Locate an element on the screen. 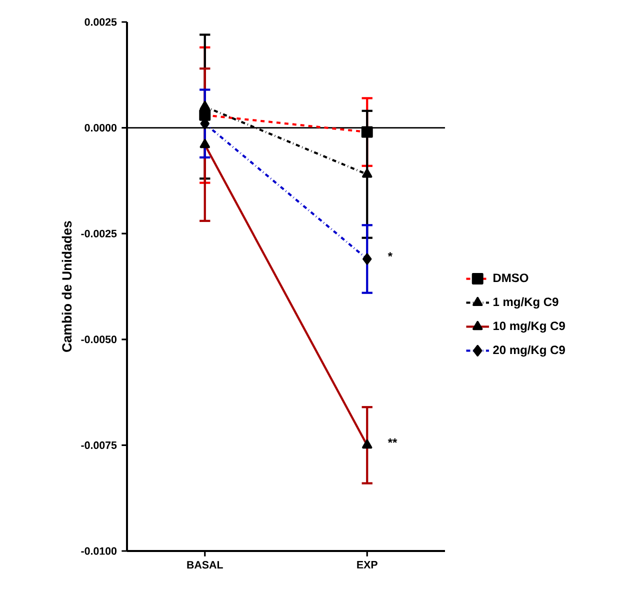 The image size is (621, 597). y-tick-label: -0.0050 is located at coordinates (99, 340).